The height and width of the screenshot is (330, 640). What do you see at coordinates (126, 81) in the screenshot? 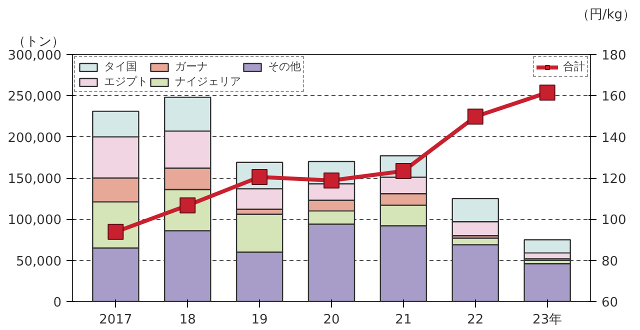
I see `legend-label: エジプト` at bounding box center [126, 81].